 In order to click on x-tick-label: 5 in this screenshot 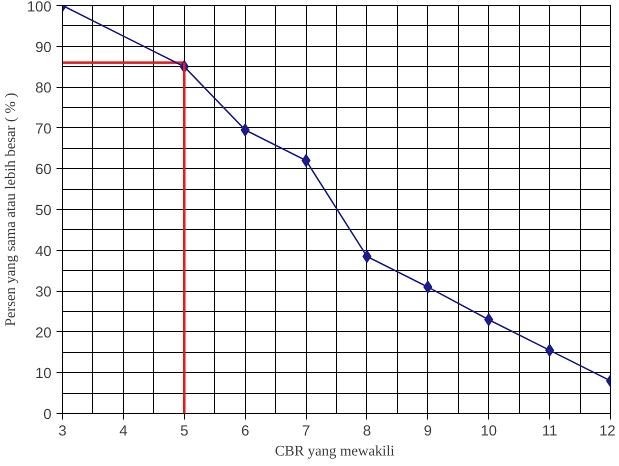, I will do `click(184, 432)`.